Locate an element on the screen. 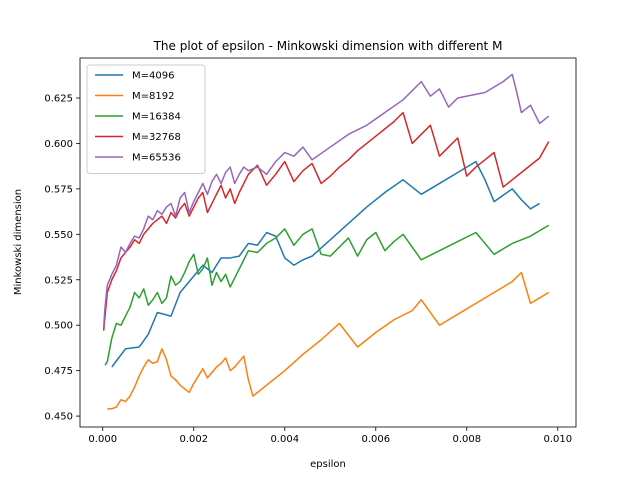  legend-label-5: M=65536 is located at coordinates (156, 158).